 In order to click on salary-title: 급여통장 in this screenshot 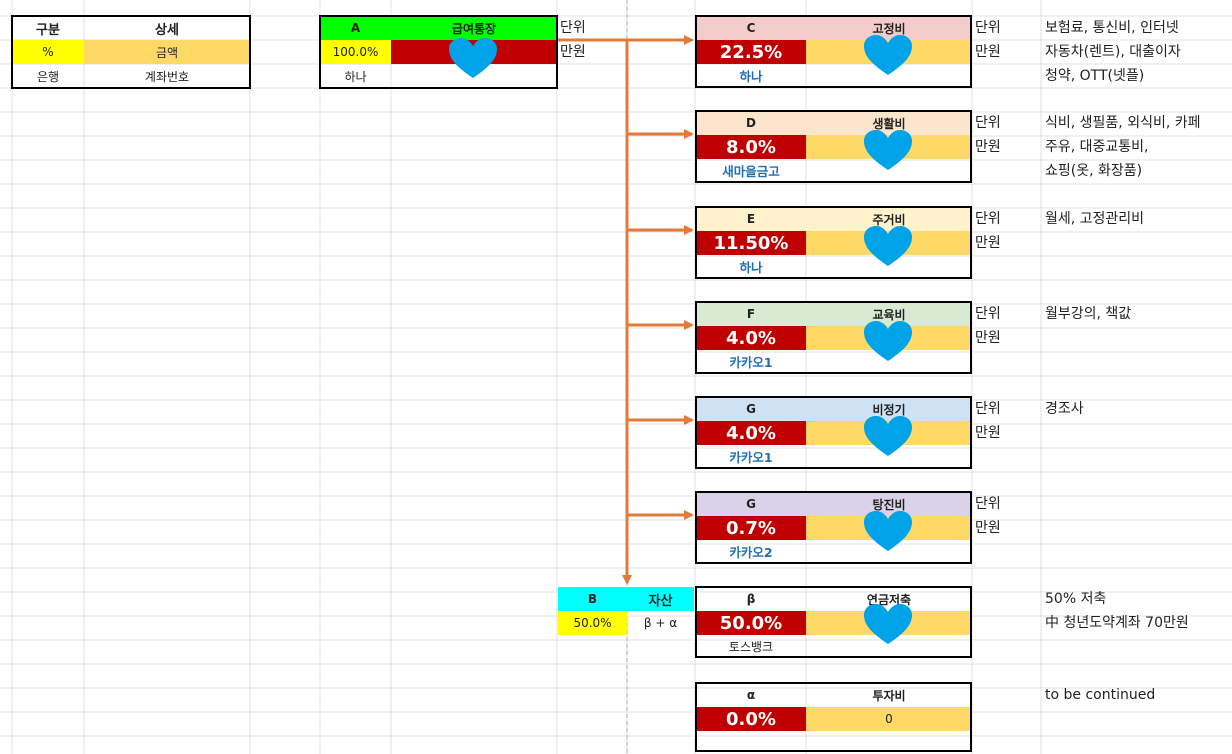, I will do `click(474, 28)`.